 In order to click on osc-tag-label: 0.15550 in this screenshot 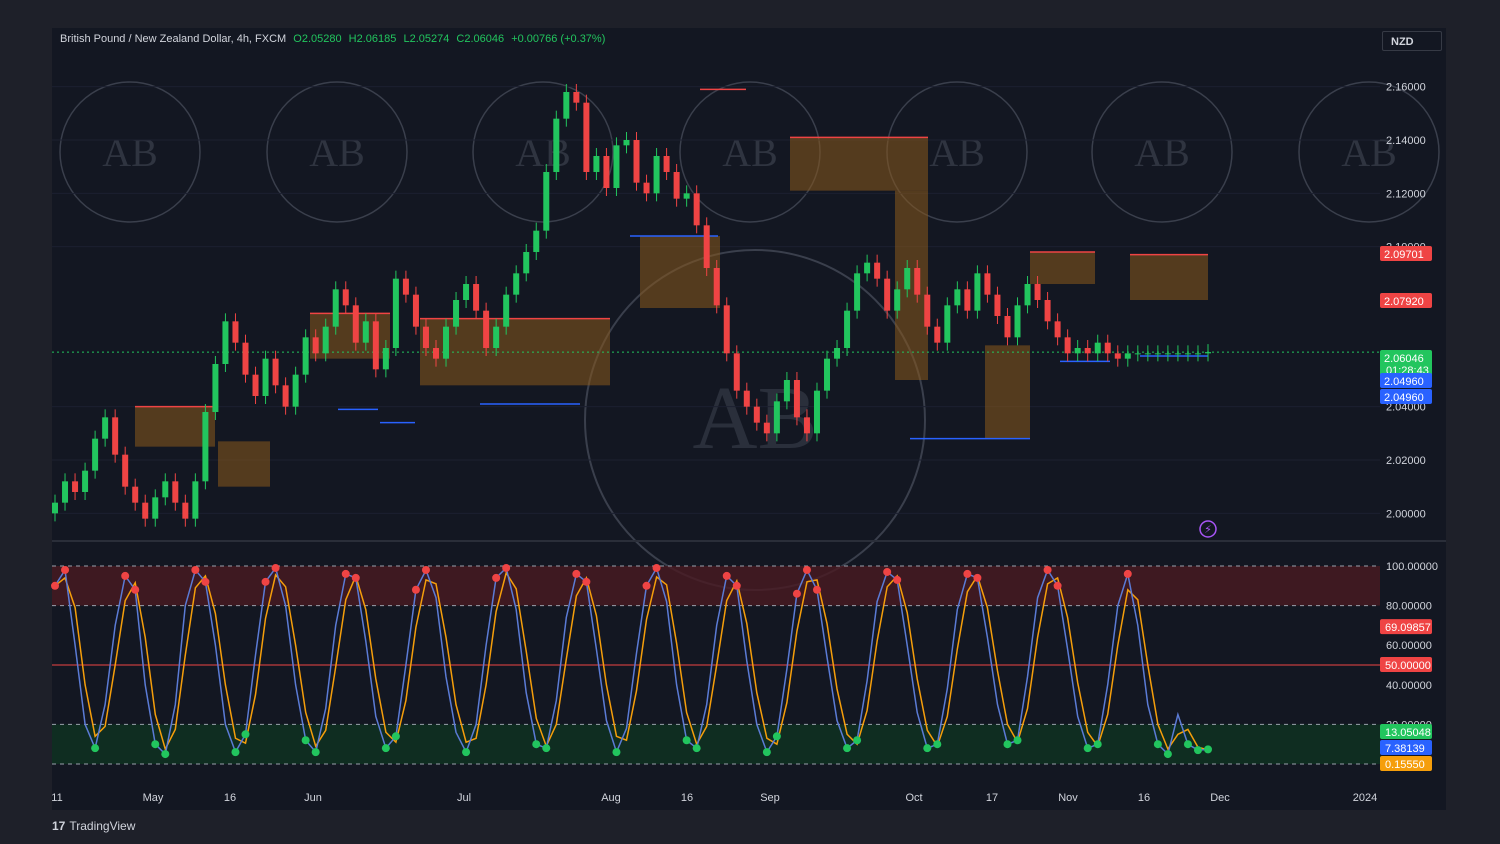, I will do `click(1405, 765)`.